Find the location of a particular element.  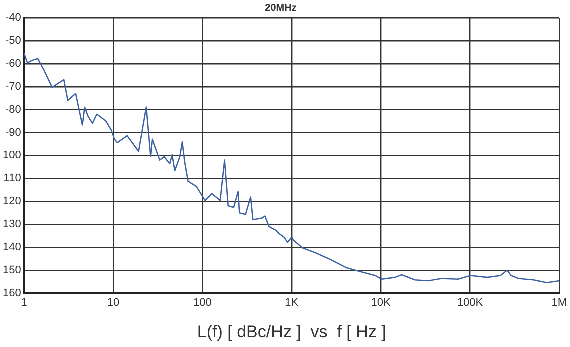

y-tick-label: 110 is located at coordinates (13, 178).